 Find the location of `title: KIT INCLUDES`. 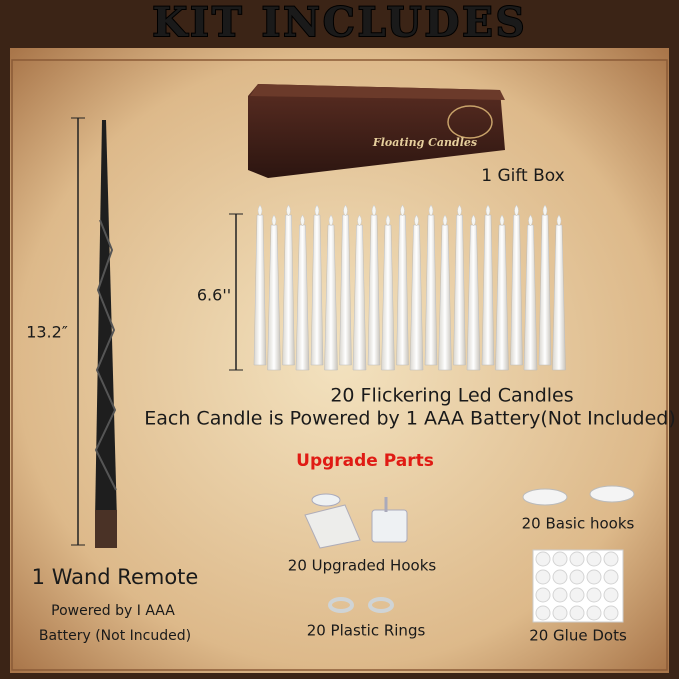

title: KIT INCLUDES is located at coordinates (339, 23).